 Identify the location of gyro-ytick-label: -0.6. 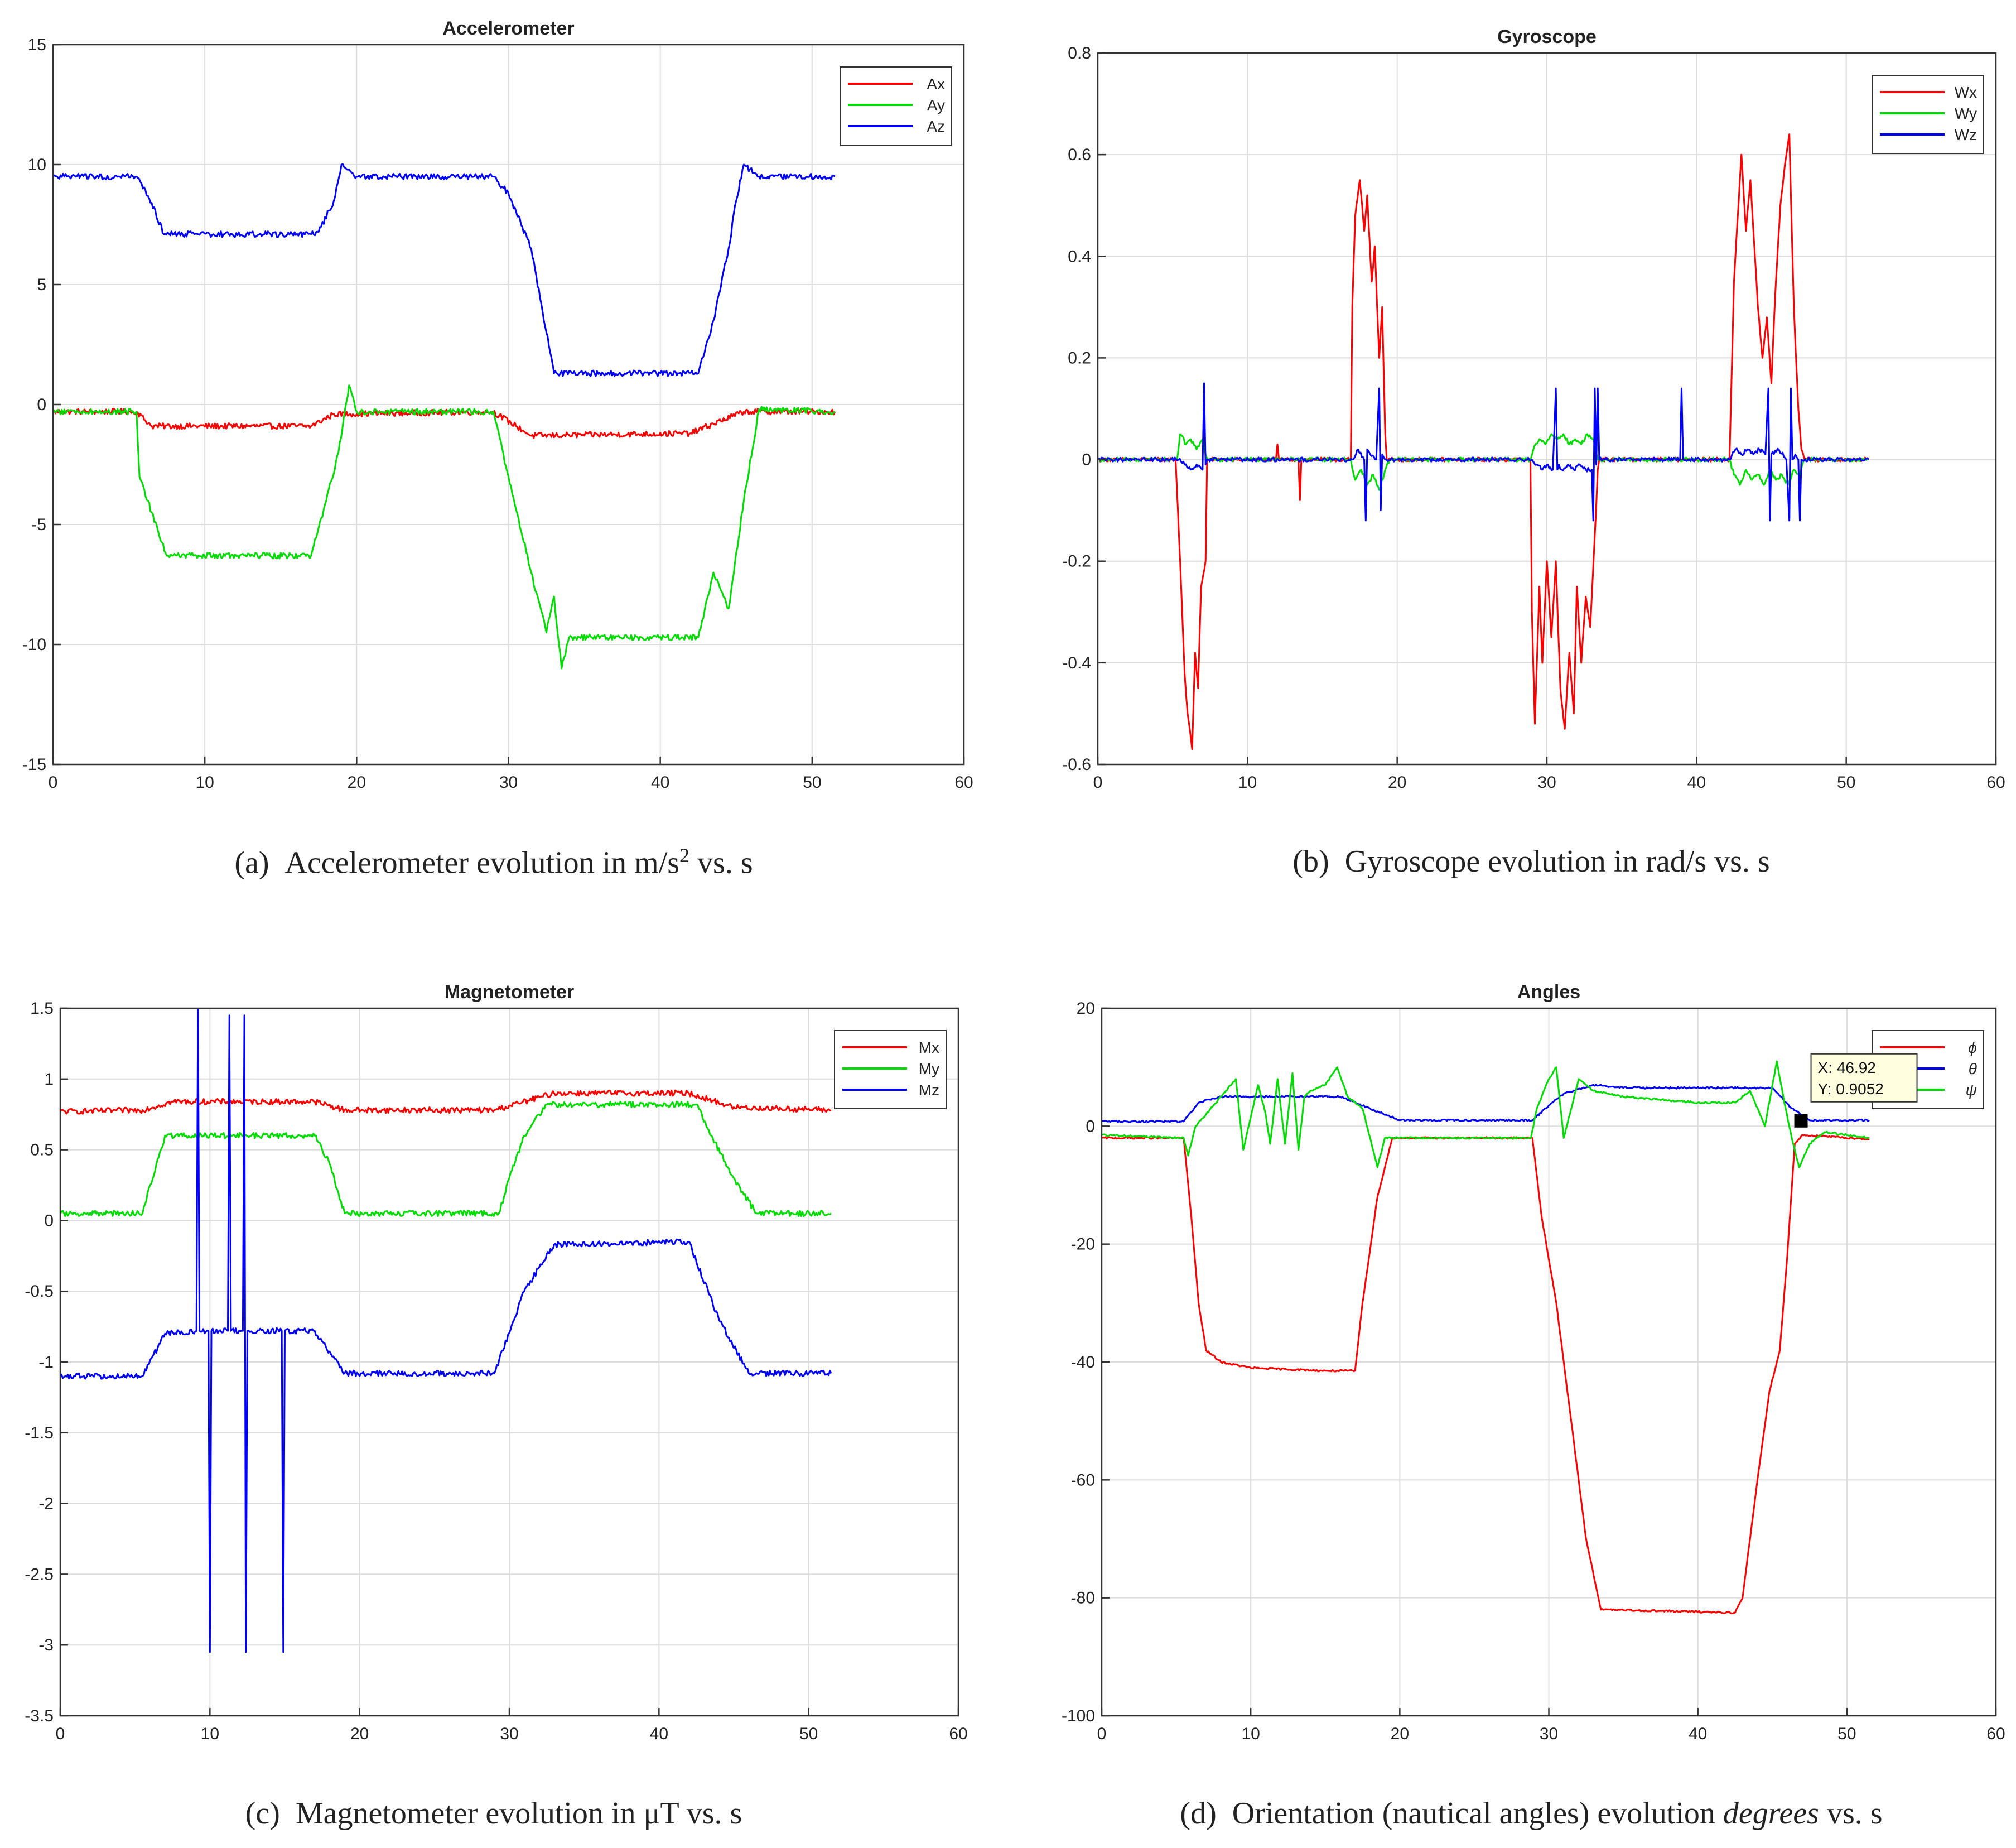
(1076, 764).